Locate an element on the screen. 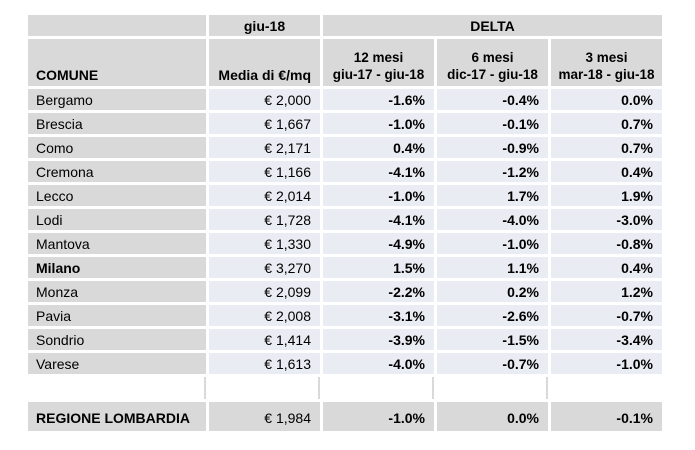 This screenshot has width=695, height=450. cell-delta-6m: -1.5% is located at coordinates (492, 339).